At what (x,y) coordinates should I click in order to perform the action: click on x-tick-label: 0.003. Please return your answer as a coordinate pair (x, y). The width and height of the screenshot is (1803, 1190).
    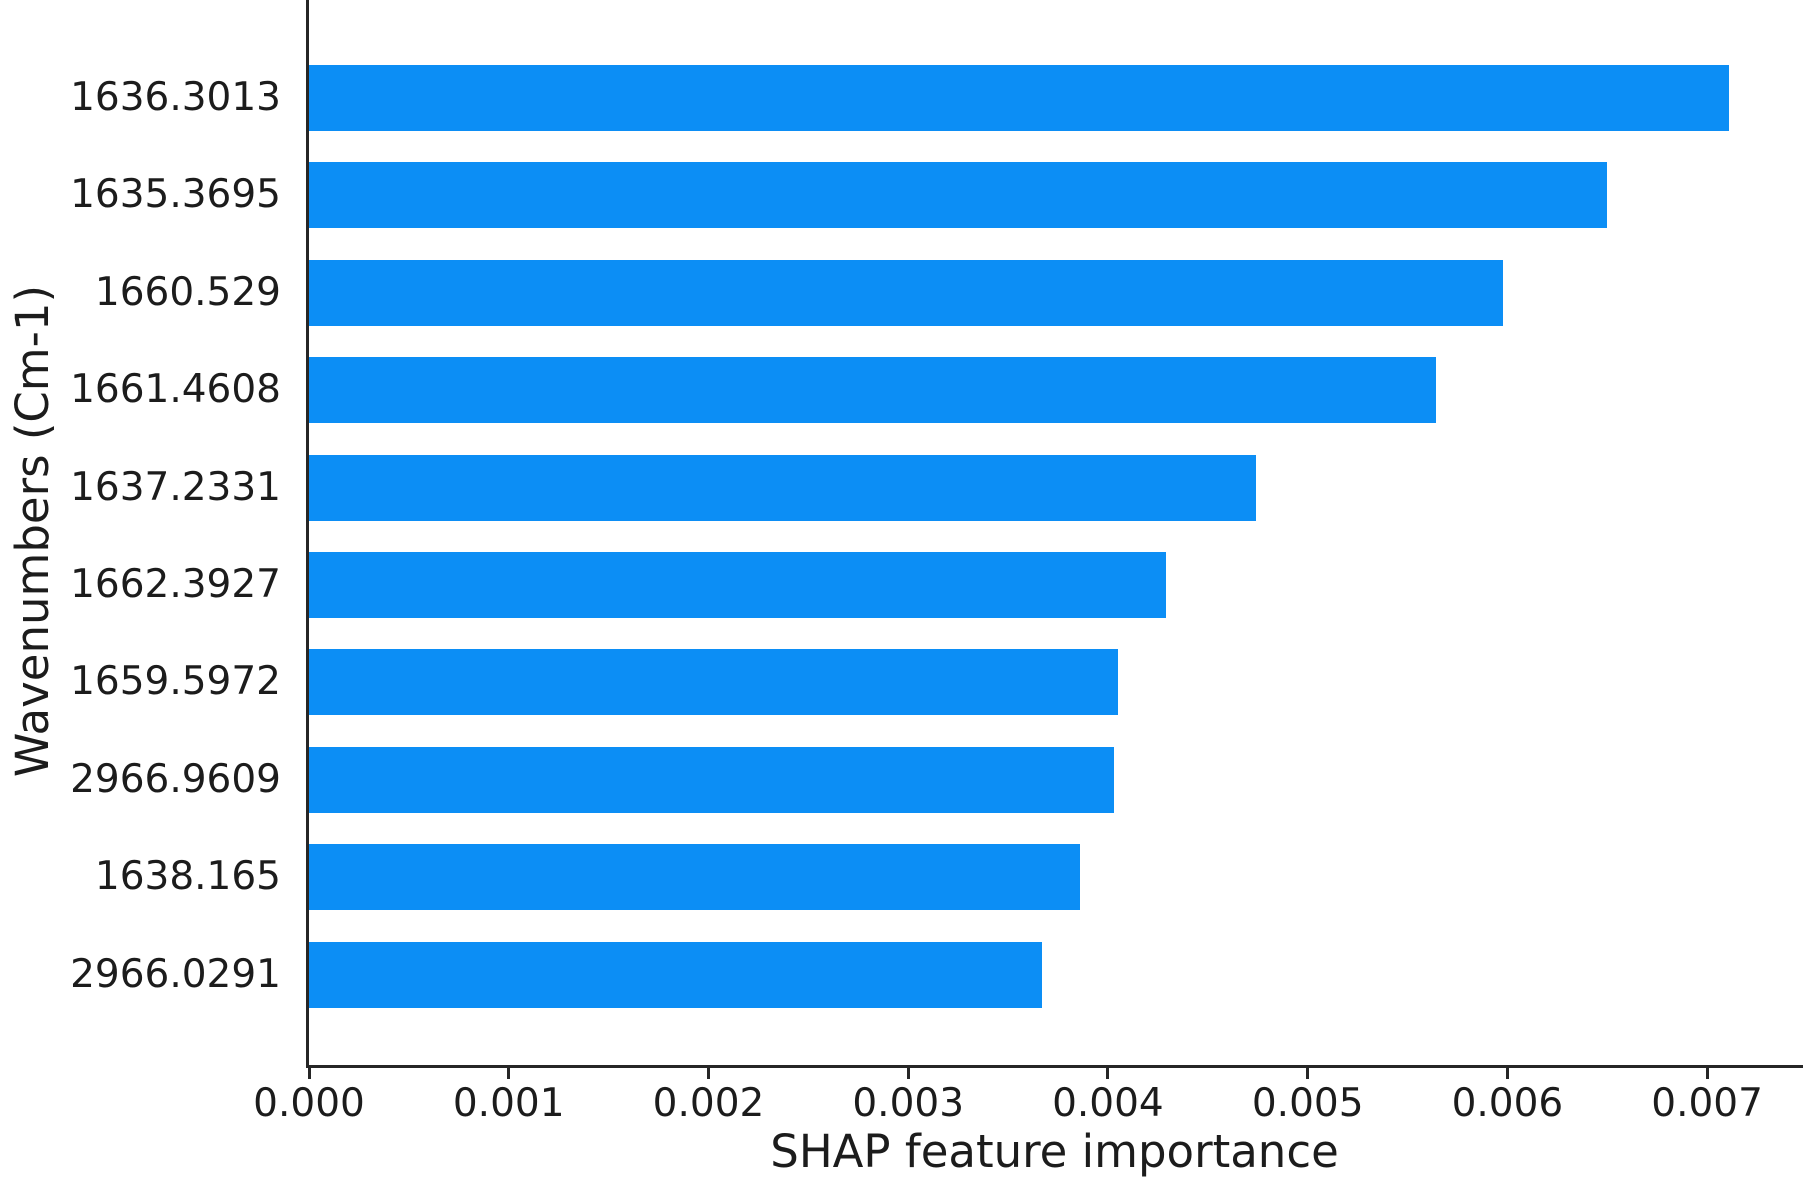
    Looking at the image, I should click on (908, 1103).